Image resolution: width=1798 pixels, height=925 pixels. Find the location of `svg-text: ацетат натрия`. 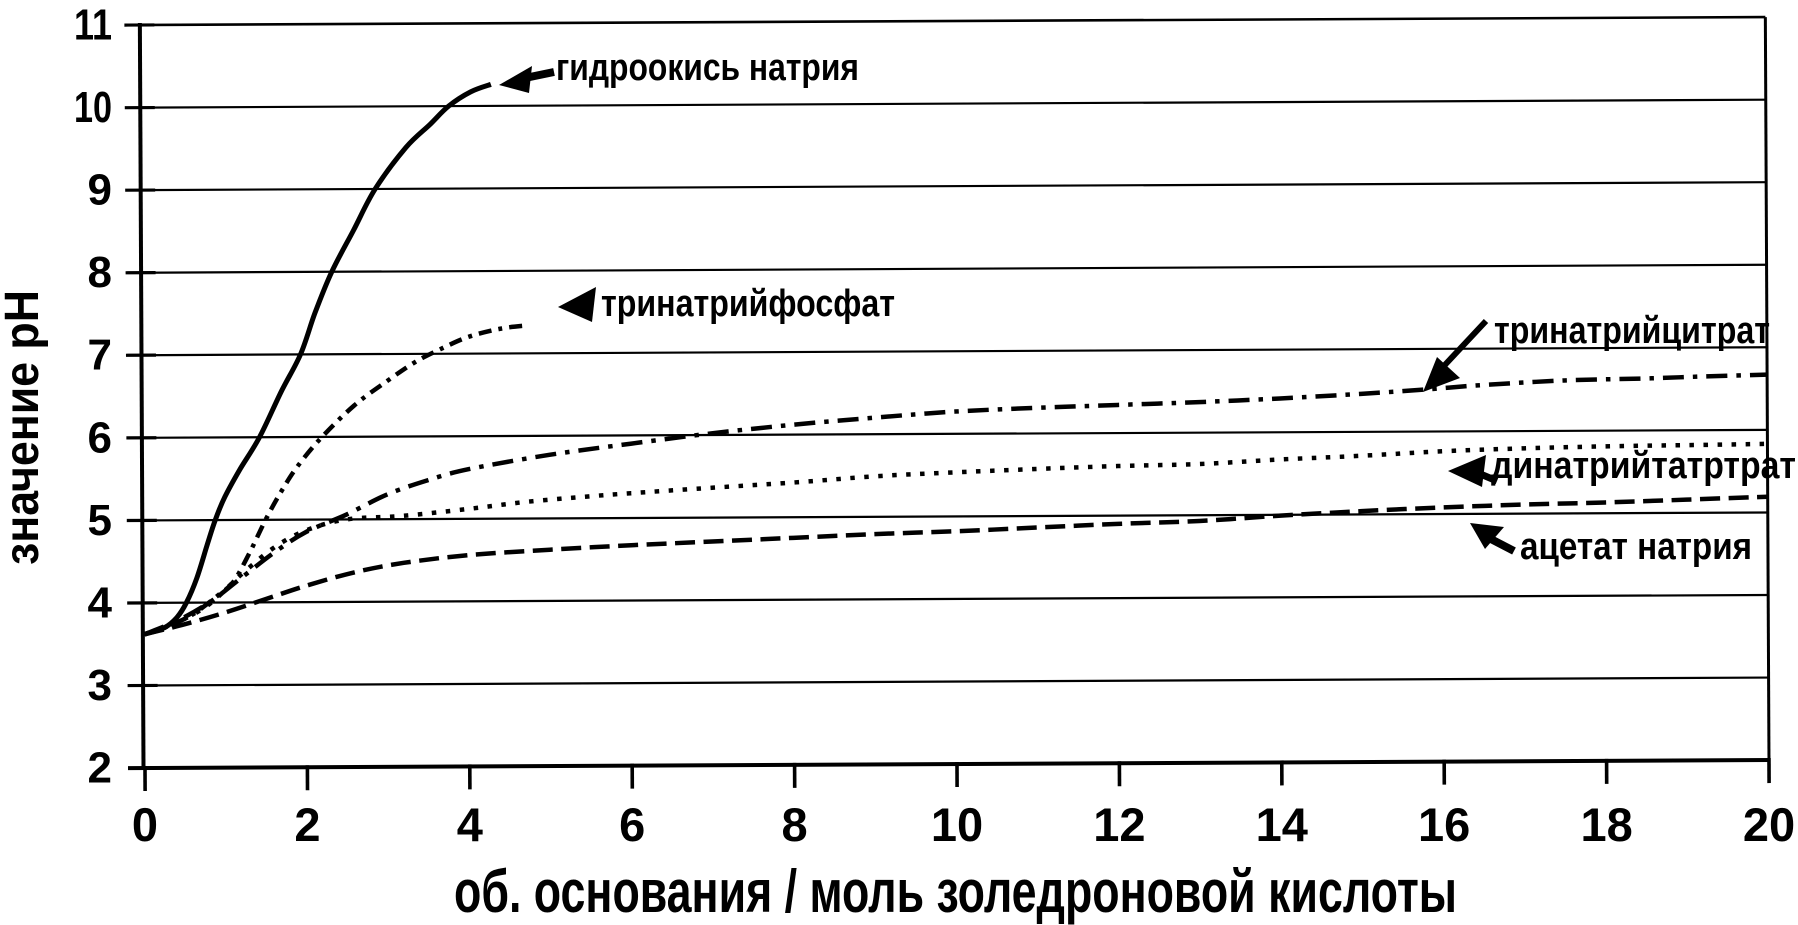

svg-text: ацетат натрия is located at coordinates (1636, 547).